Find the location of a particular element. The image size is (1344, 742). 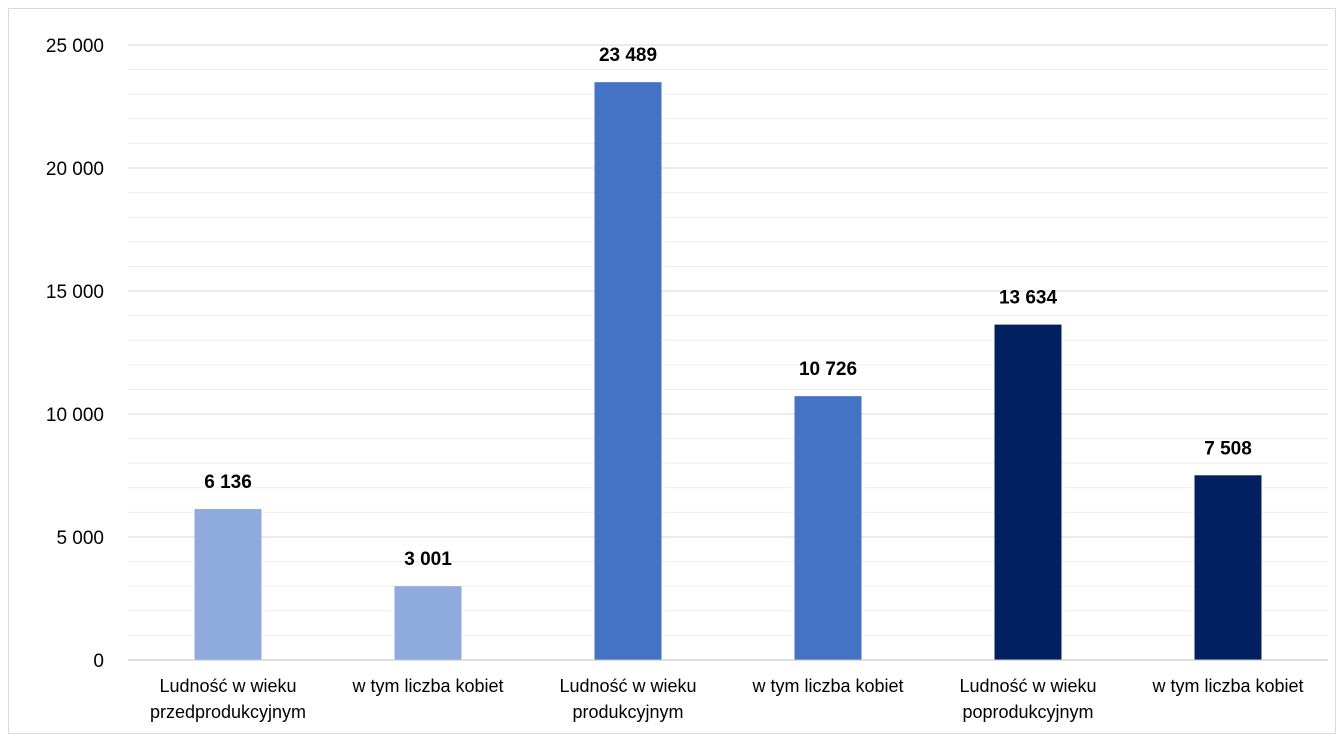

y-tick-label: 25 000 is located at coordinates (75, 46).